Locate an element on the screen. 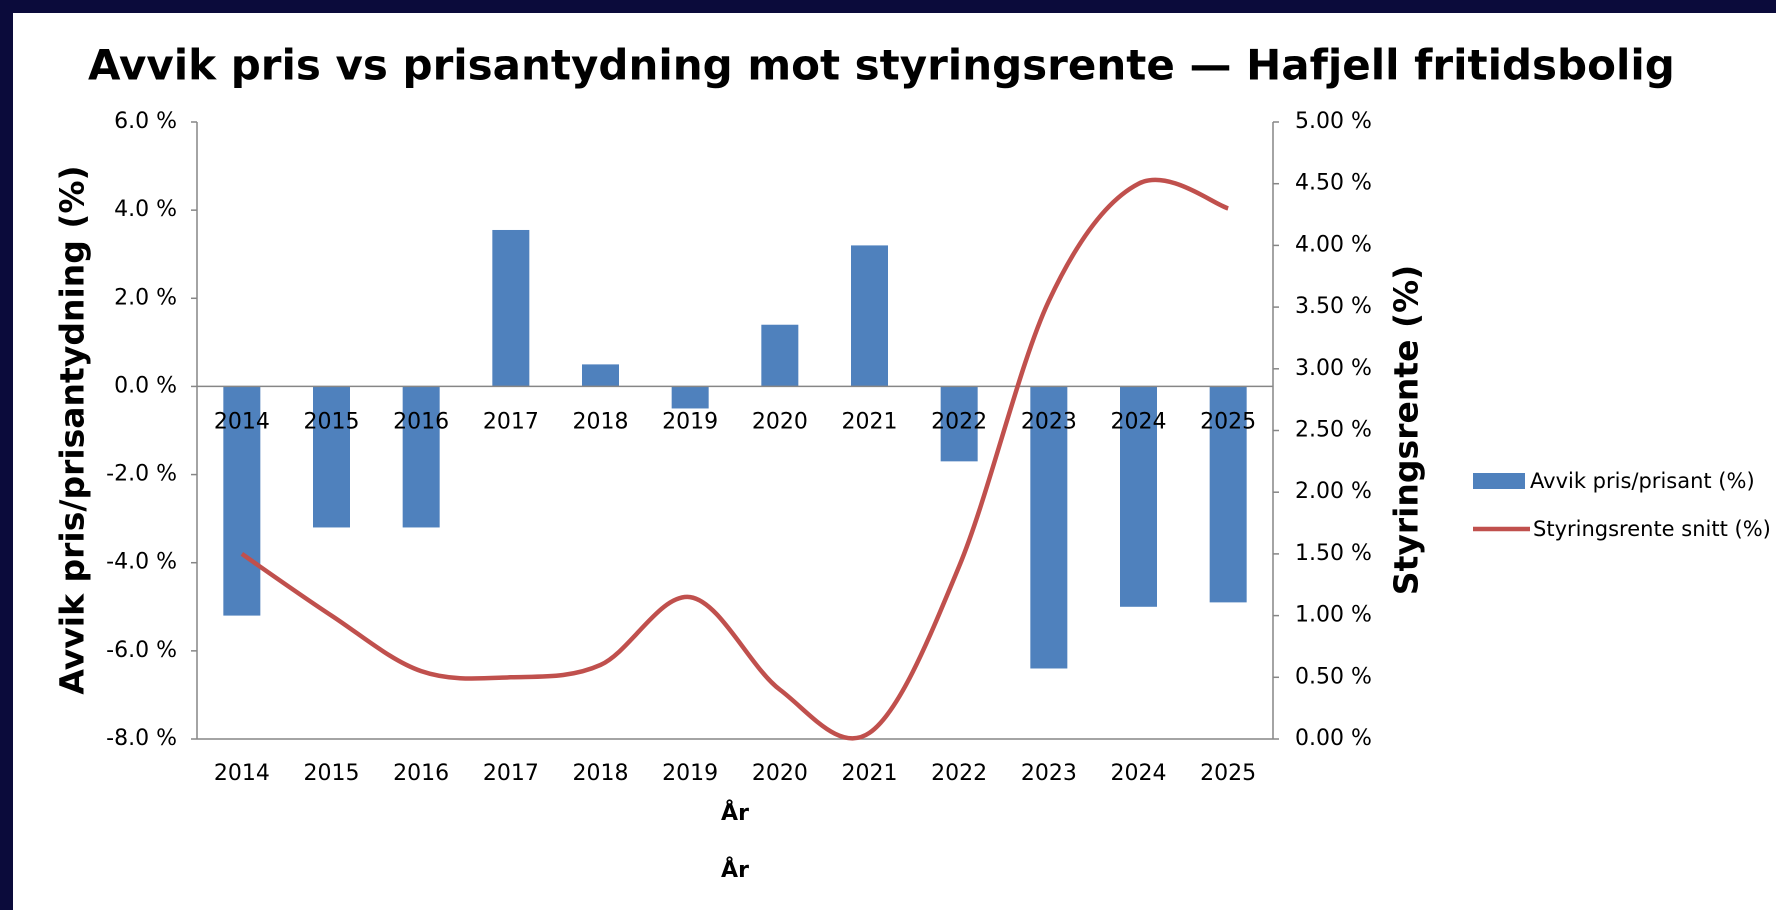 Image resolution: width=1776 pixels, height=910 pixels. y2-axis-label: Styringsrente (%) is located at coordinates (1406, 430).